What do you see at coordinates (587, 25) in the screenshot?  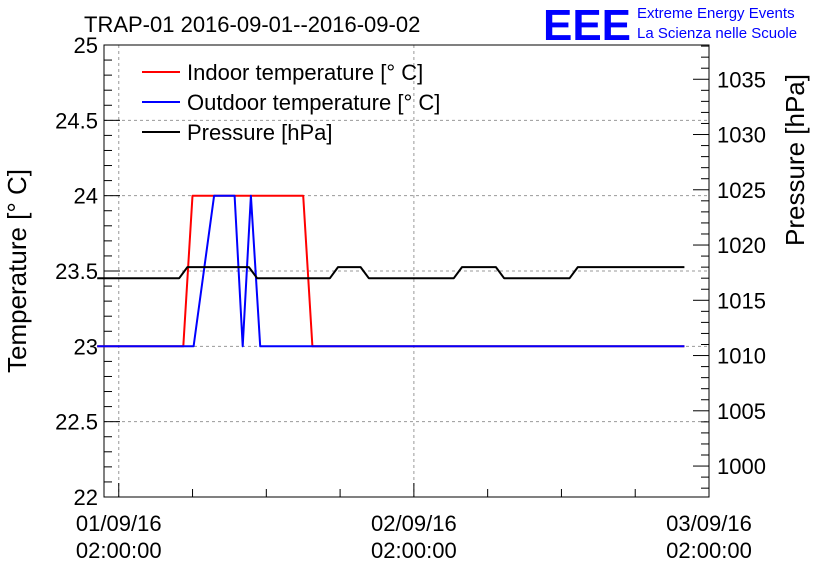 I see `logo-mark: EEE` at bounding box center [587, 25].